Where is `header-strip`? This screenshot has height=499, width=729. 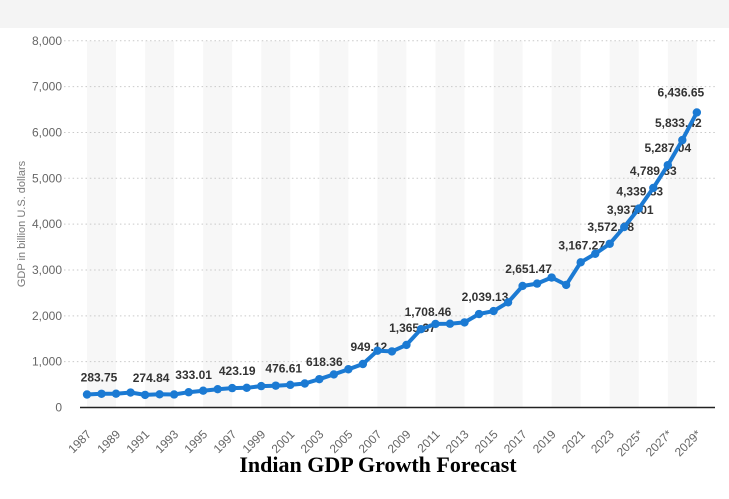 header-strip is located at coordinates (364, 14).